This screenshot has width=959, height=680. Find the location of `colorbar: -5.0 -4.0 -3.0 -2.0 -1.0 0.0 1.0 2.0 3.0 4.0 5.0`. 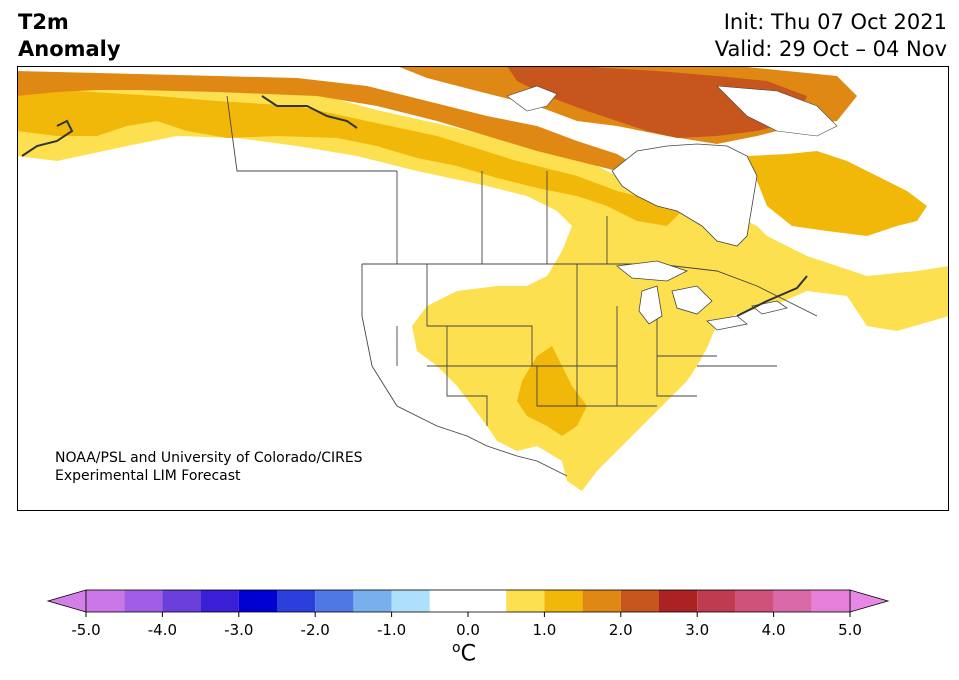

colorbar: -5.0 -4.0 -3.0 -2.0 -1.0 0.0 1.0 2.0 3.0 4.0 5.0 is located at coordinates (468, 614).